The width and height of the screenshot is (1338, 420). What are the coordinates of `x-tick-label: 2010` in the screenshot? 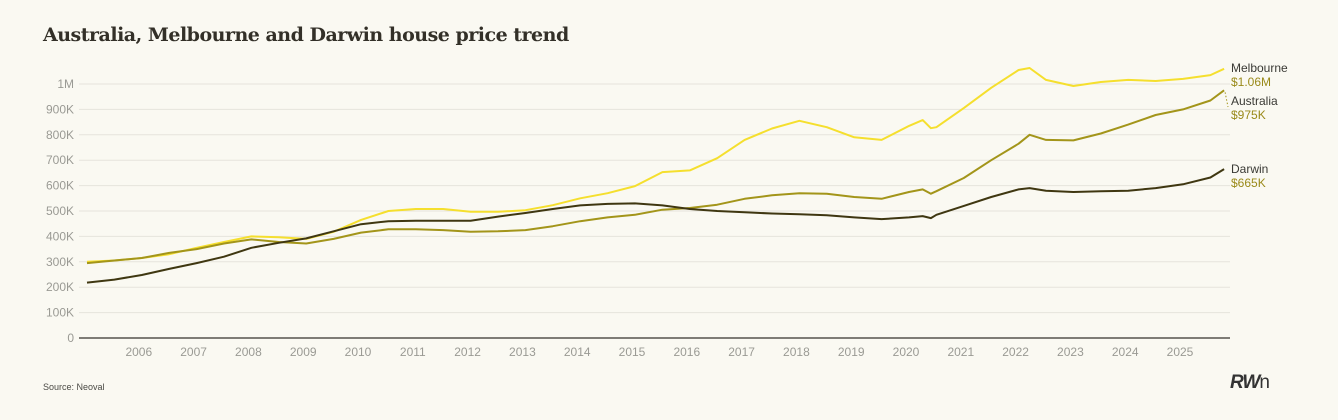 It's located at (358, 352).